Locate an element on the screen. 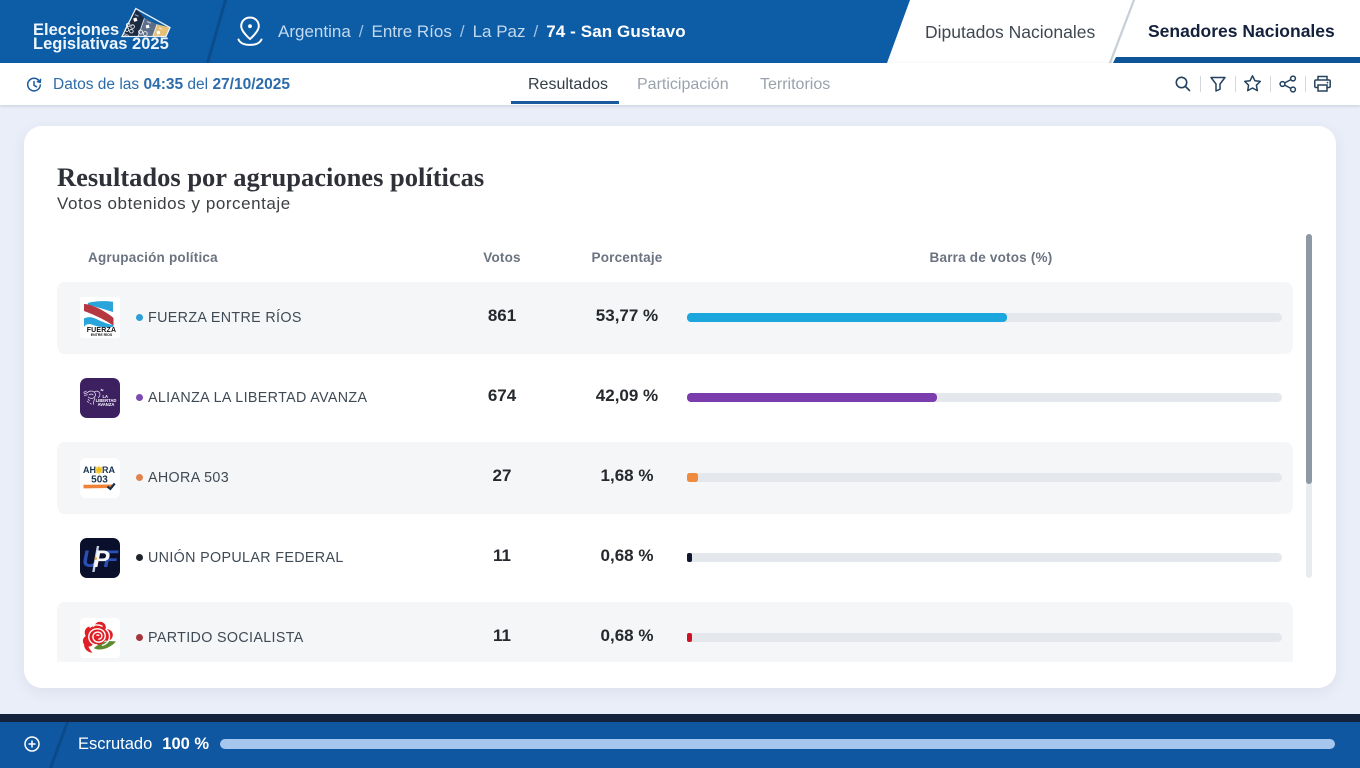 The image size is (1360, 768). svg-text: LA is located at coordinates (106, 396).